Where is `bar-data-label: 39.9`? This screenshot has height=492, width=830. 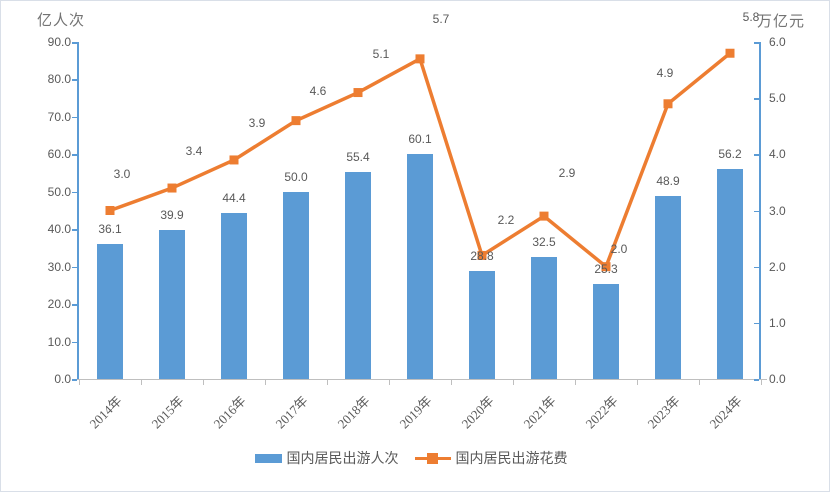
bar-data-label: 39.9 is located at coordinates (172, 214).